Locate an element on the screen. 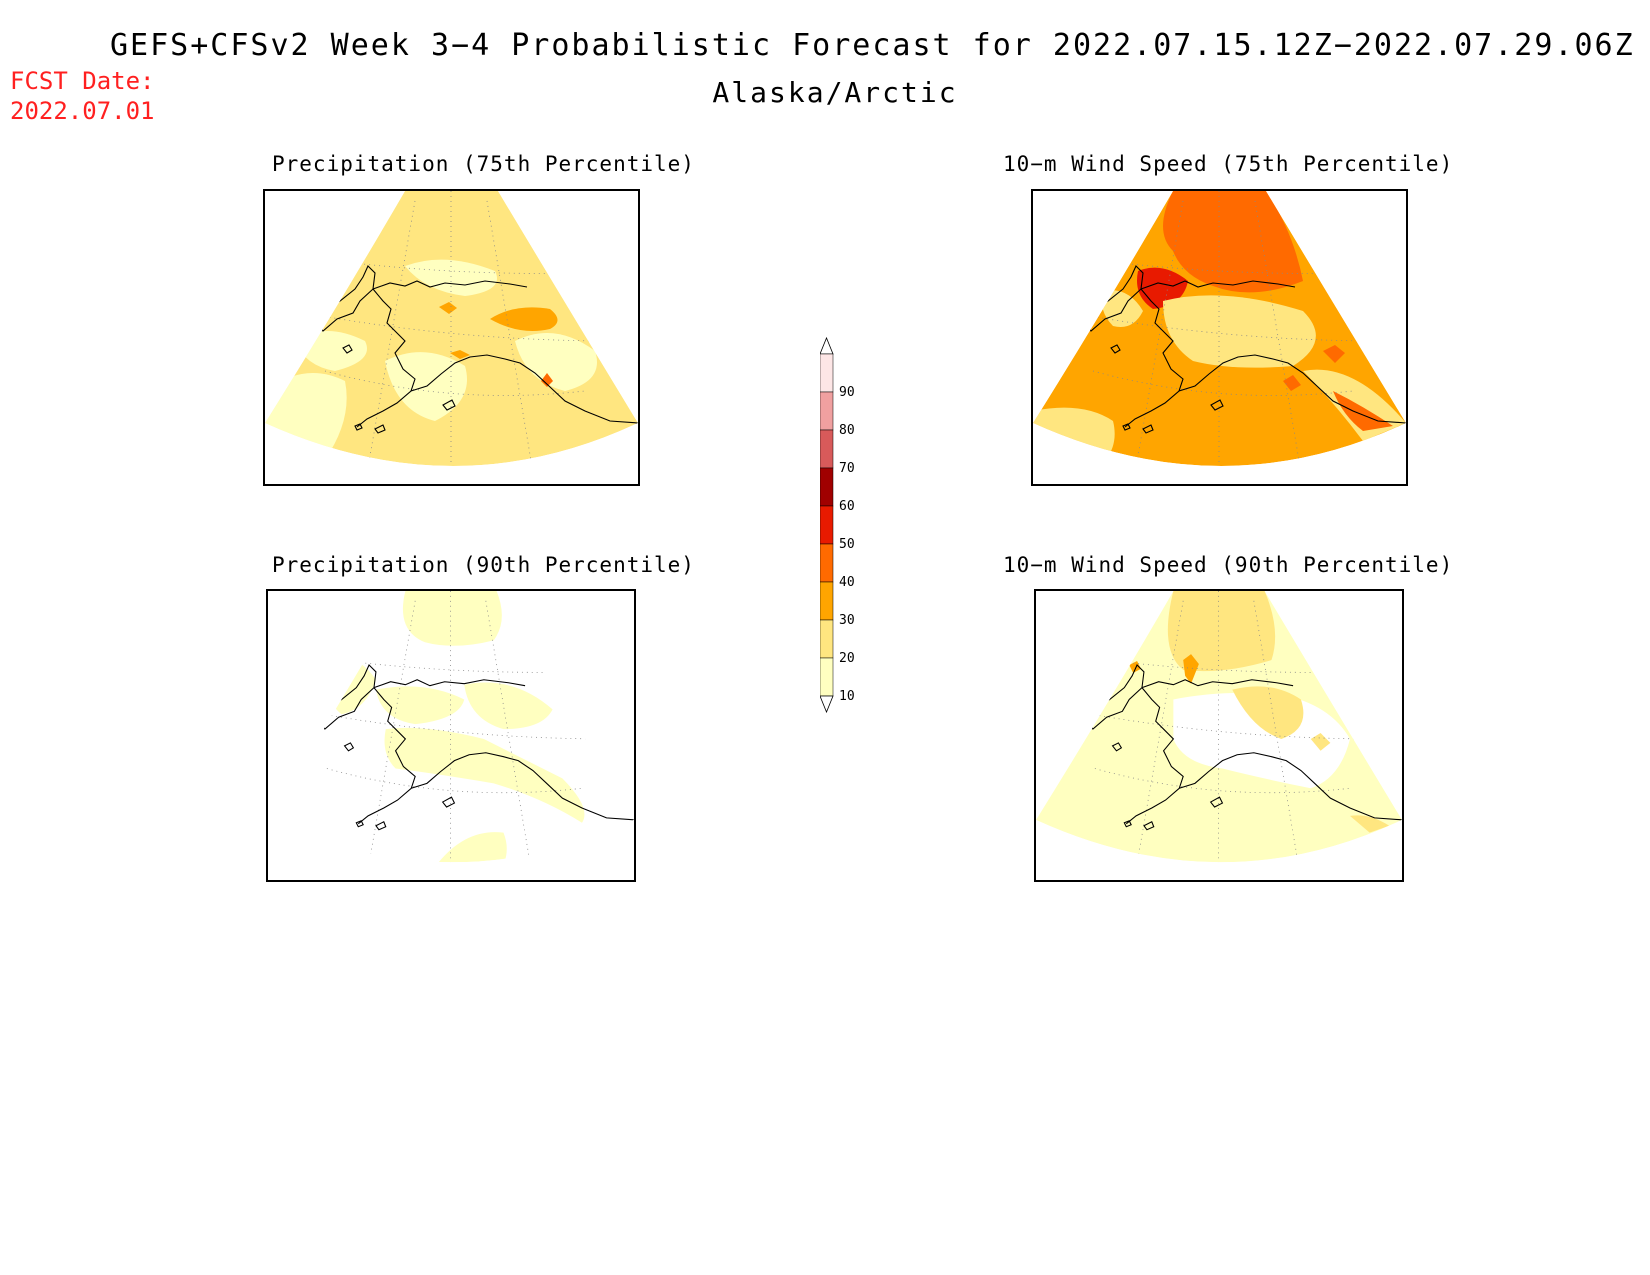  colorbar-tick-label: 60 is located at coordinates (847, 506).